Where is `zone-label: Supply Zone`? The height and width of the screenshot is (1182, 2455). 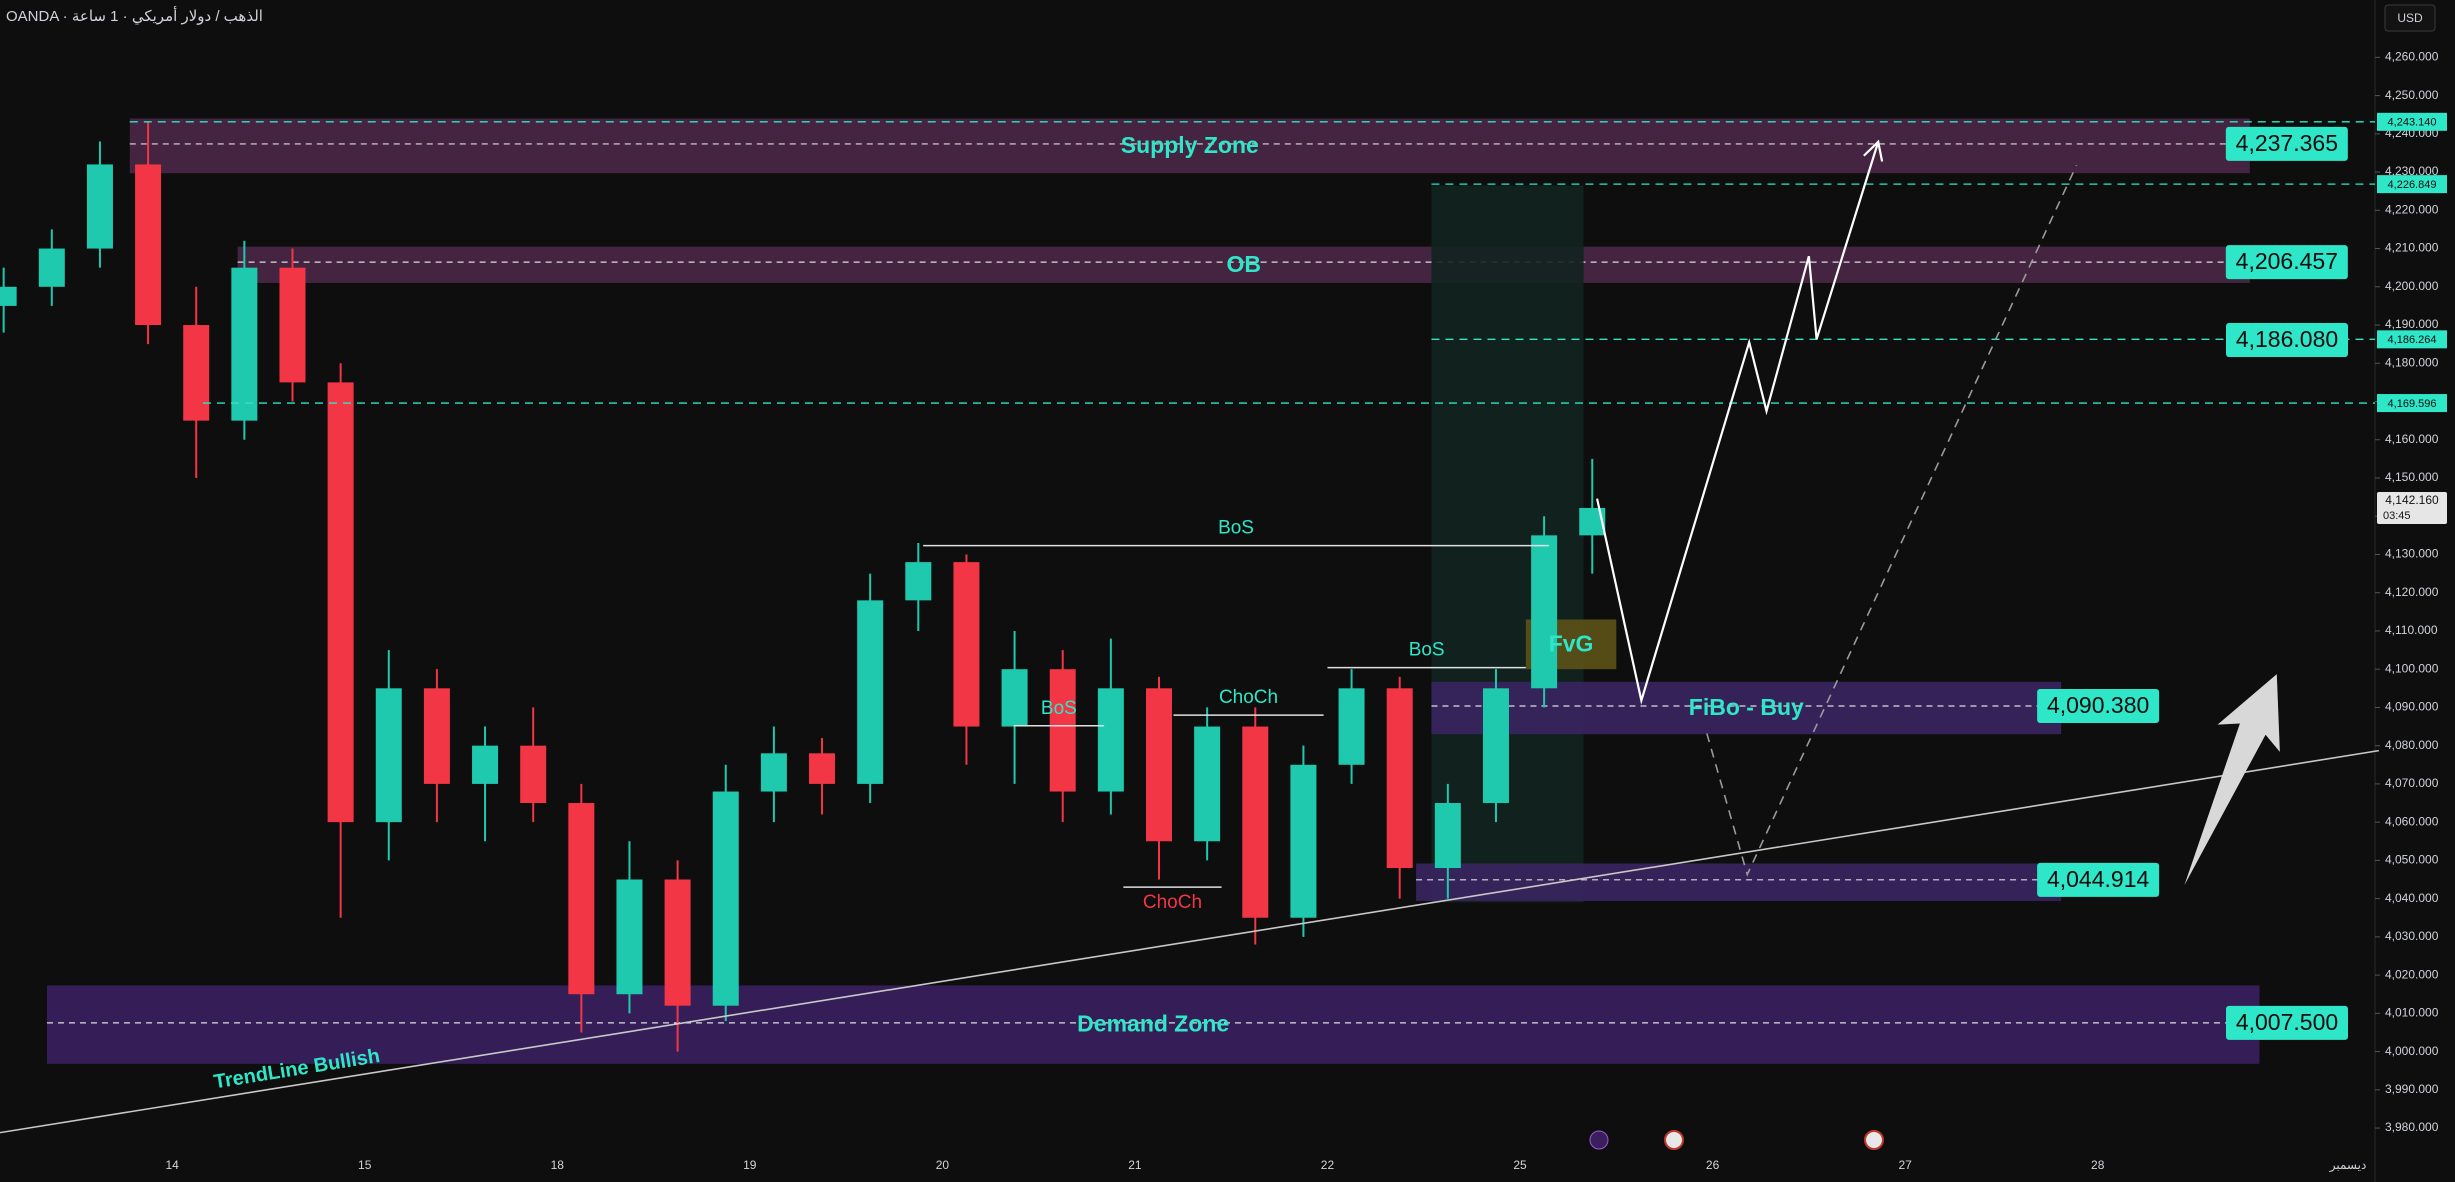
zone-label: Supply Zone is located at coordinates (1190, 145).